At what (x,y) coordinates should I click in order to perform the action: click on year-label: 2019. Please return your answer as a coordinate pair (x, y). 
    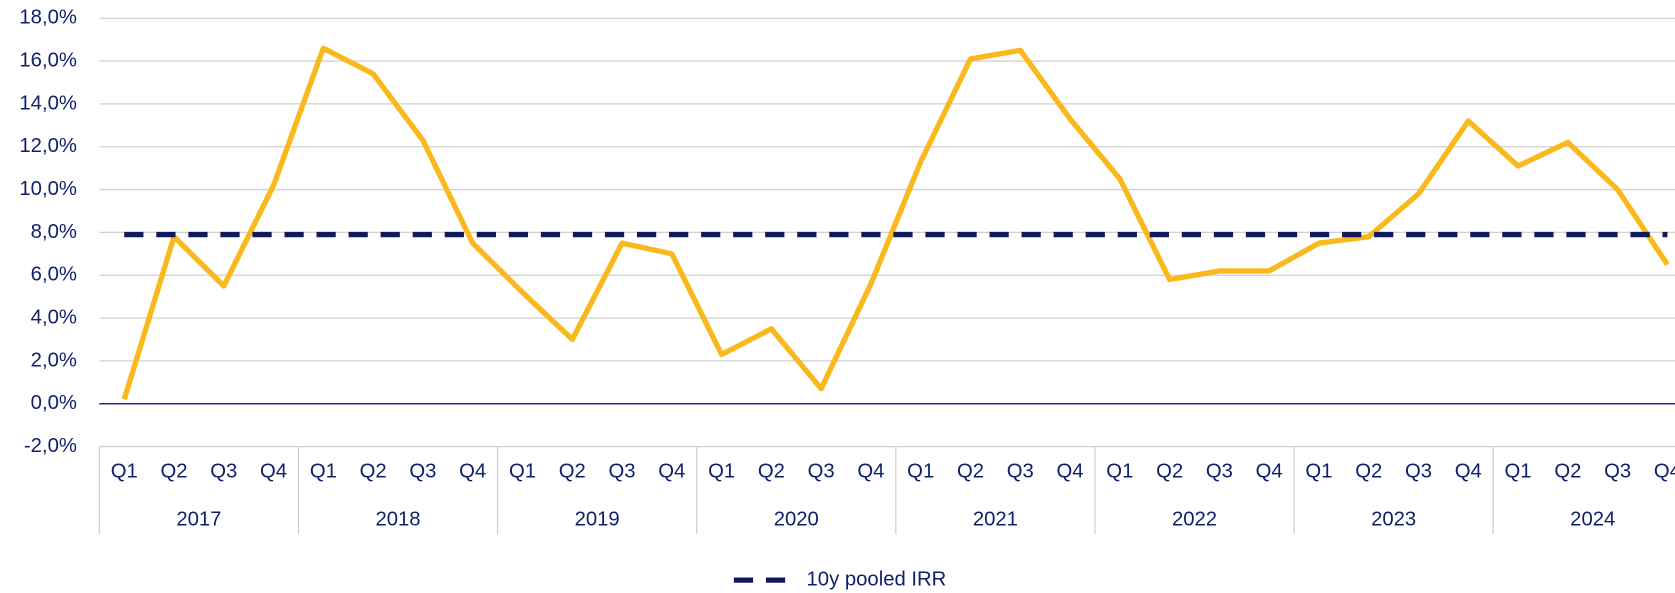
    Looking at the image, I should click on (597, 520).